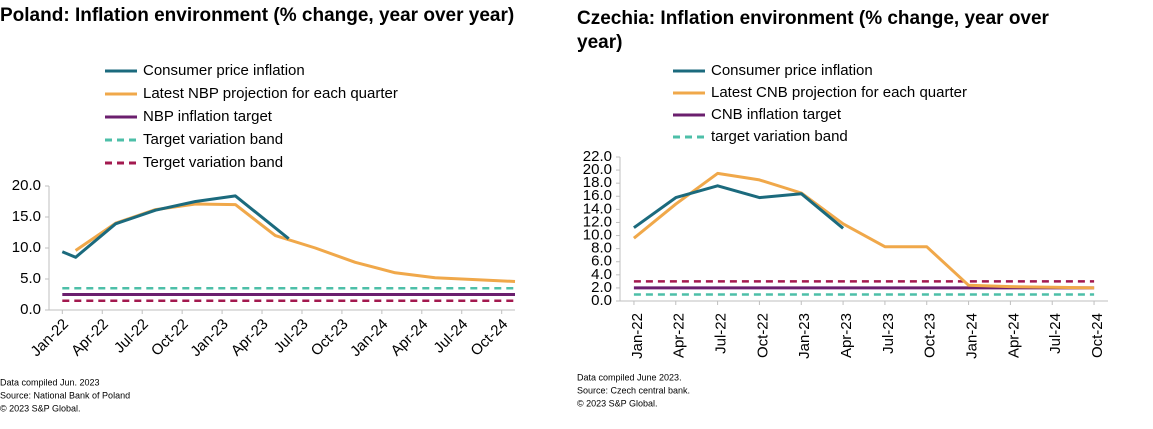 This screenshot has width=1153, height=429. I want to click on footnote: Source: Czech central bank., so click(633, 390).